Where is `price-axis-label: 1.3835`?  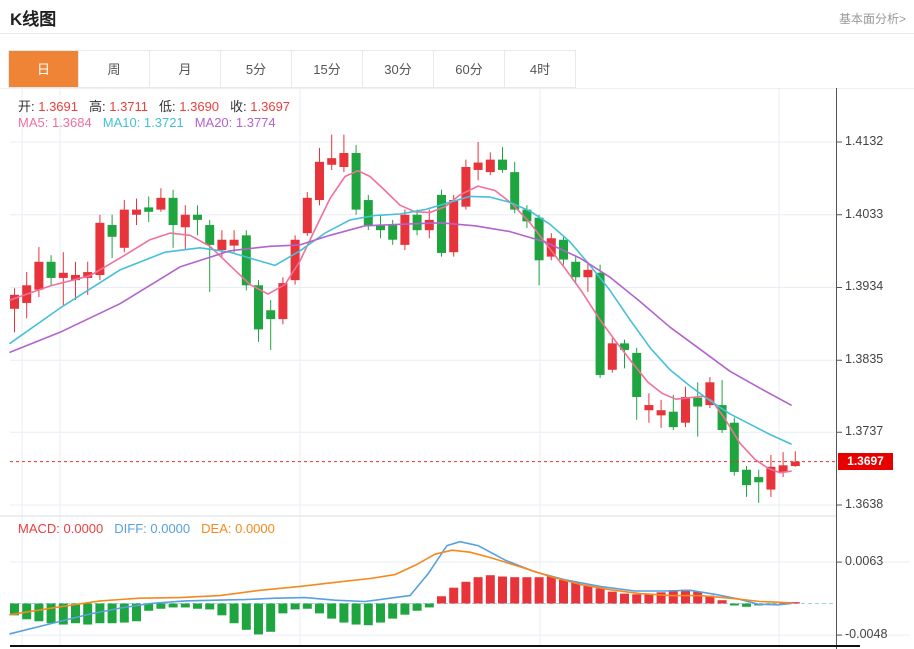 price-axis-label: 1.3835 is located at coordinates (864, 359).